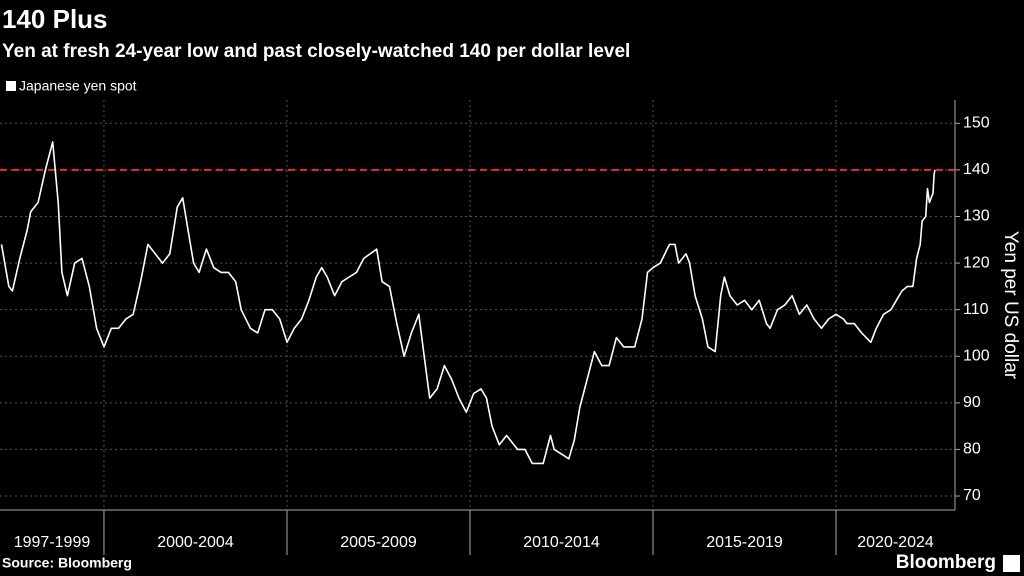  What do you see at coordinates (976, 262) in the screenshot?
I see `y-tick-label: 120` at bounding box center [976, 262].